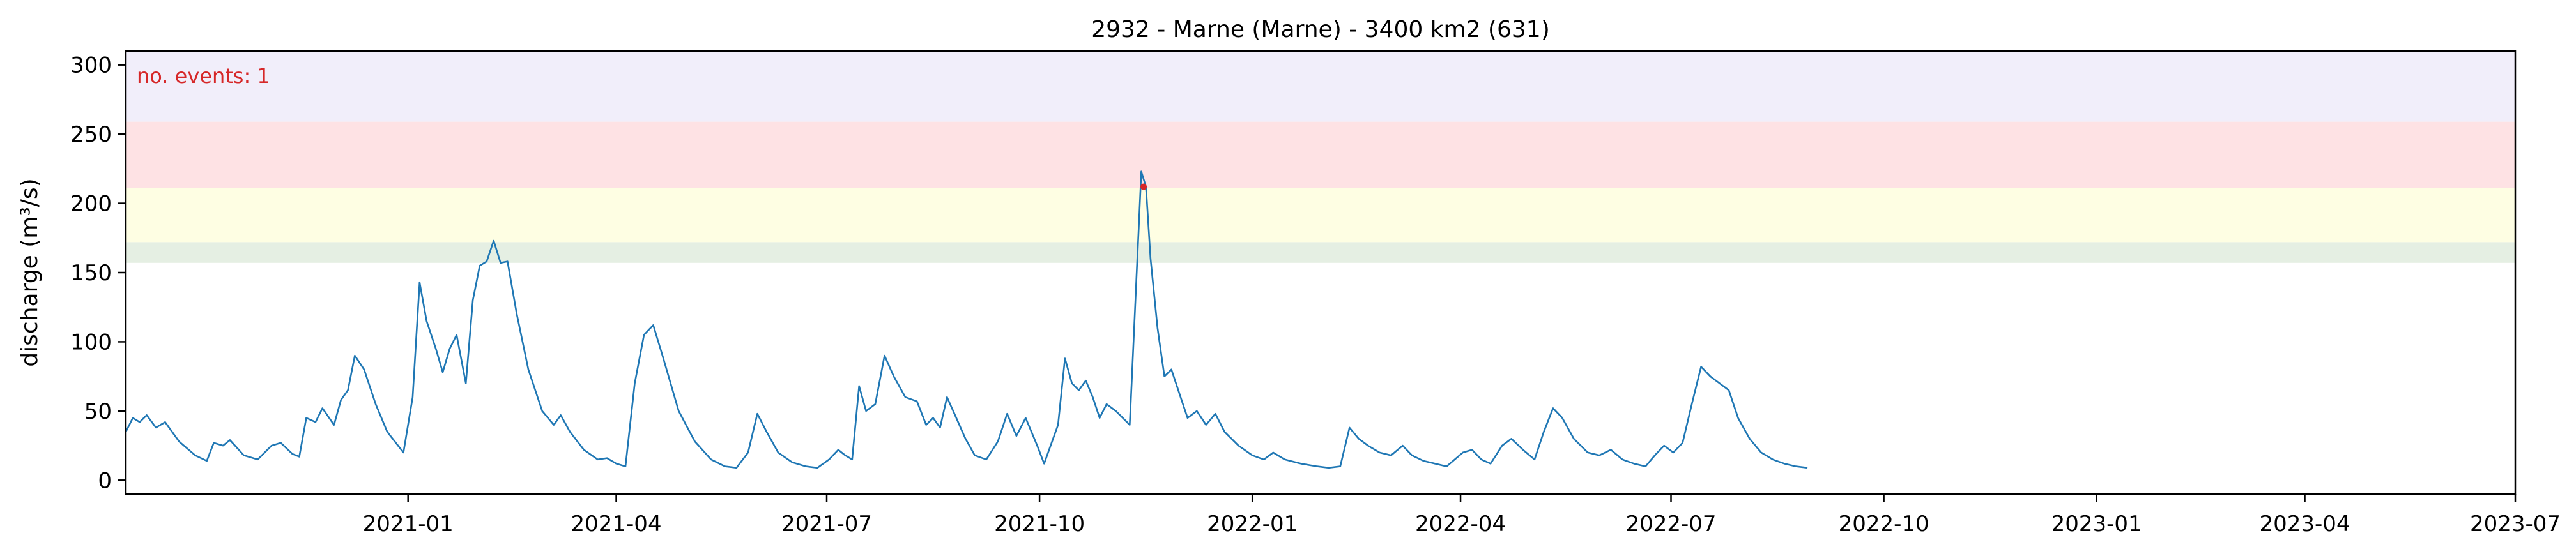 This screenshot has height=556, width=2576. I want to click on y-axis-label: discharge (m³/s), so click(30, 272).